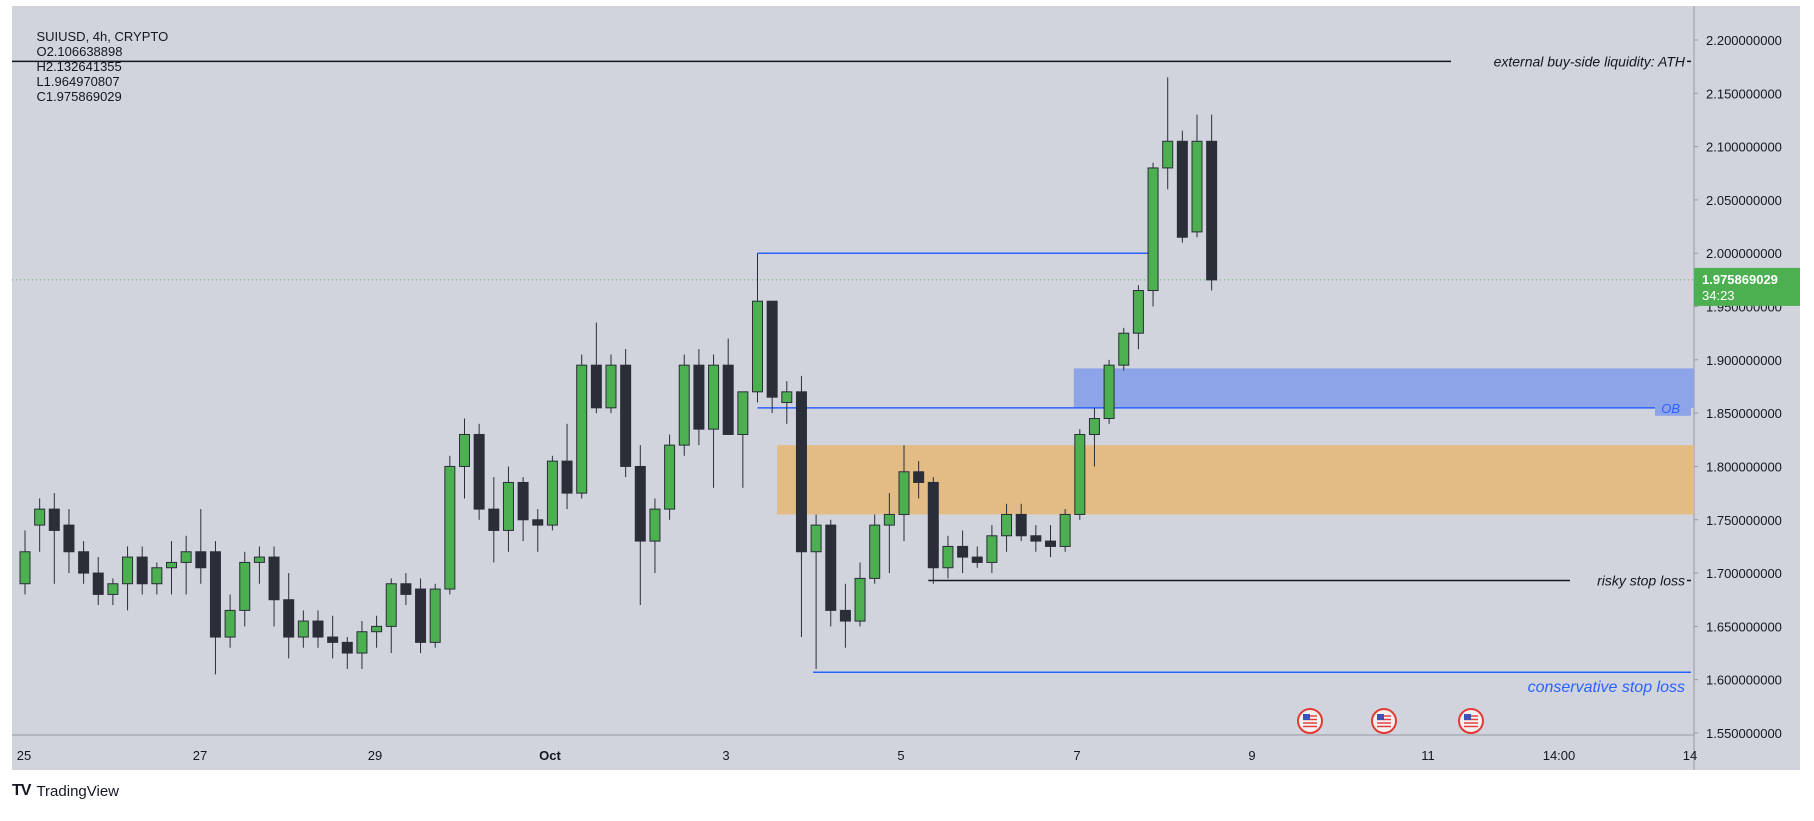  I want to click on tradingview-branding: TV TradingView, so click(65, 791).